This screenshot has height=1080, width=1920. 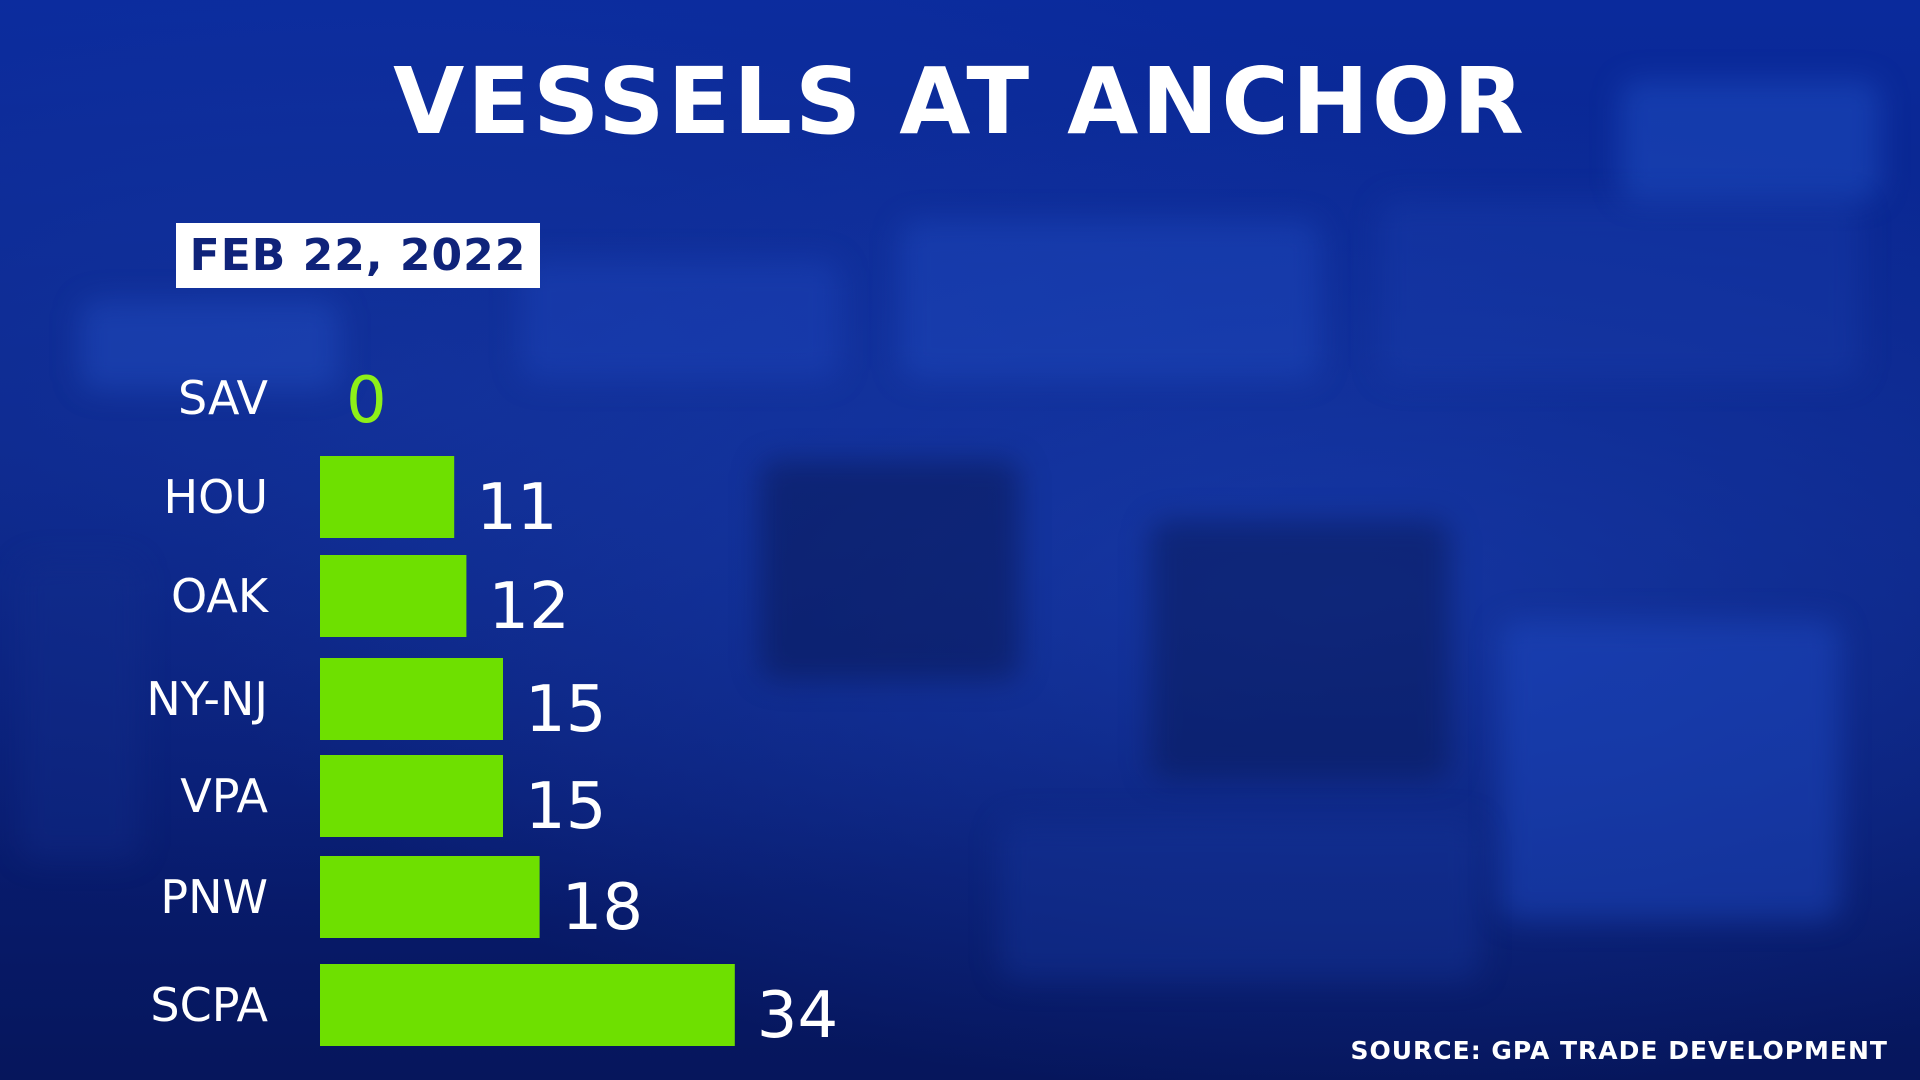 What do you see at coordinates (411, 796) in the screenshot?
I see `bar-vpa` at bounding box center [411, 796].